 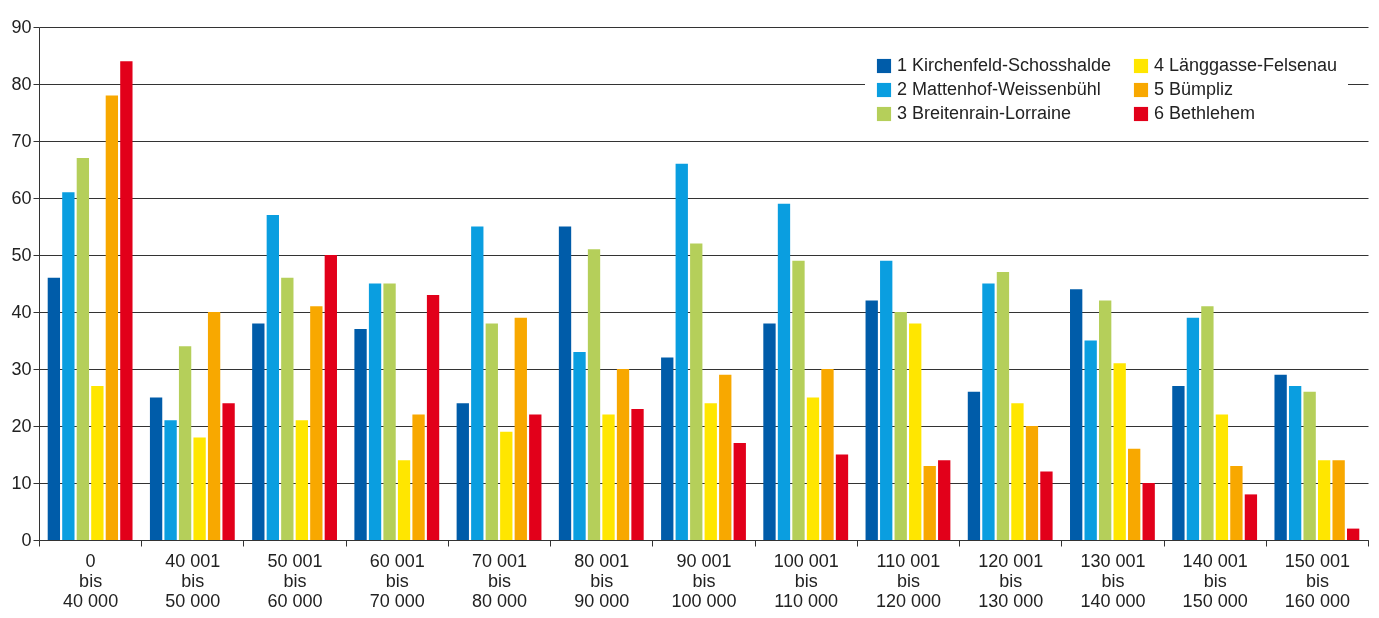 I want to click on x-tick-label: 130 001 bis 140 000, so click(x=1113, y=580).